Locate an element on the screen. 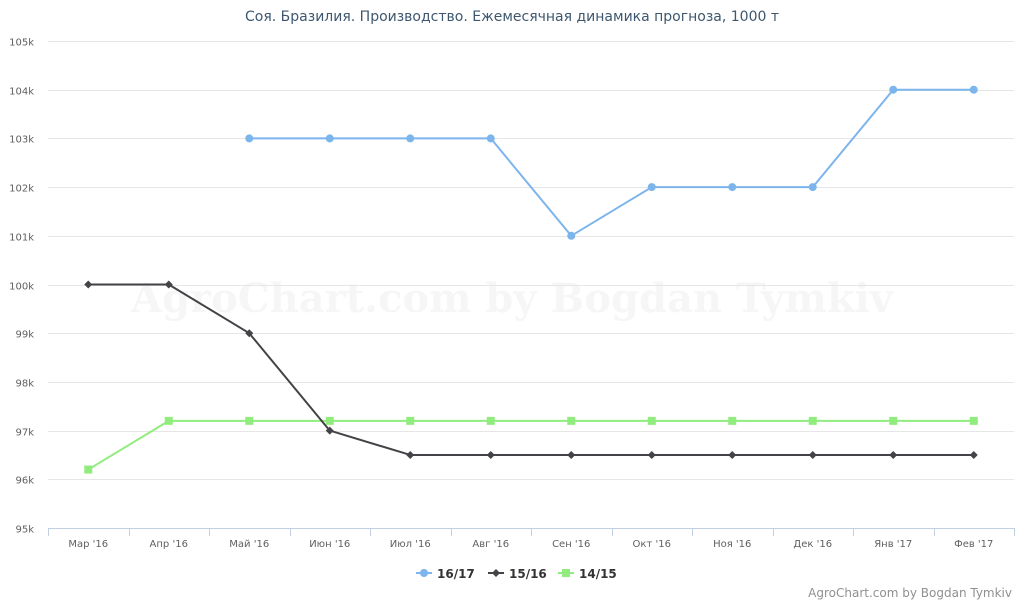  x-tick-label: Фев '17 is located at coordinates (973, 544).